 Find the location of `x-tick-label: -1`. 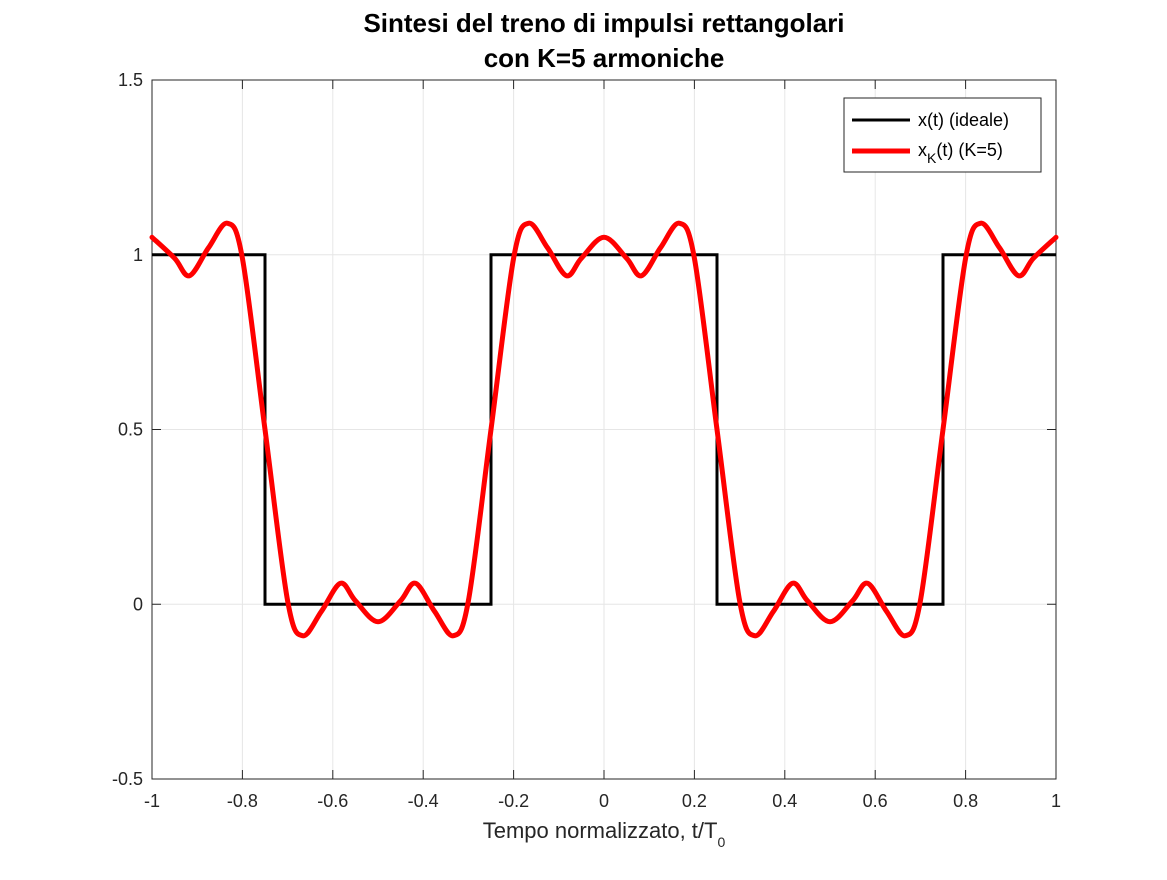

x-tick-label: -1 is located at coordinates (152, 801).